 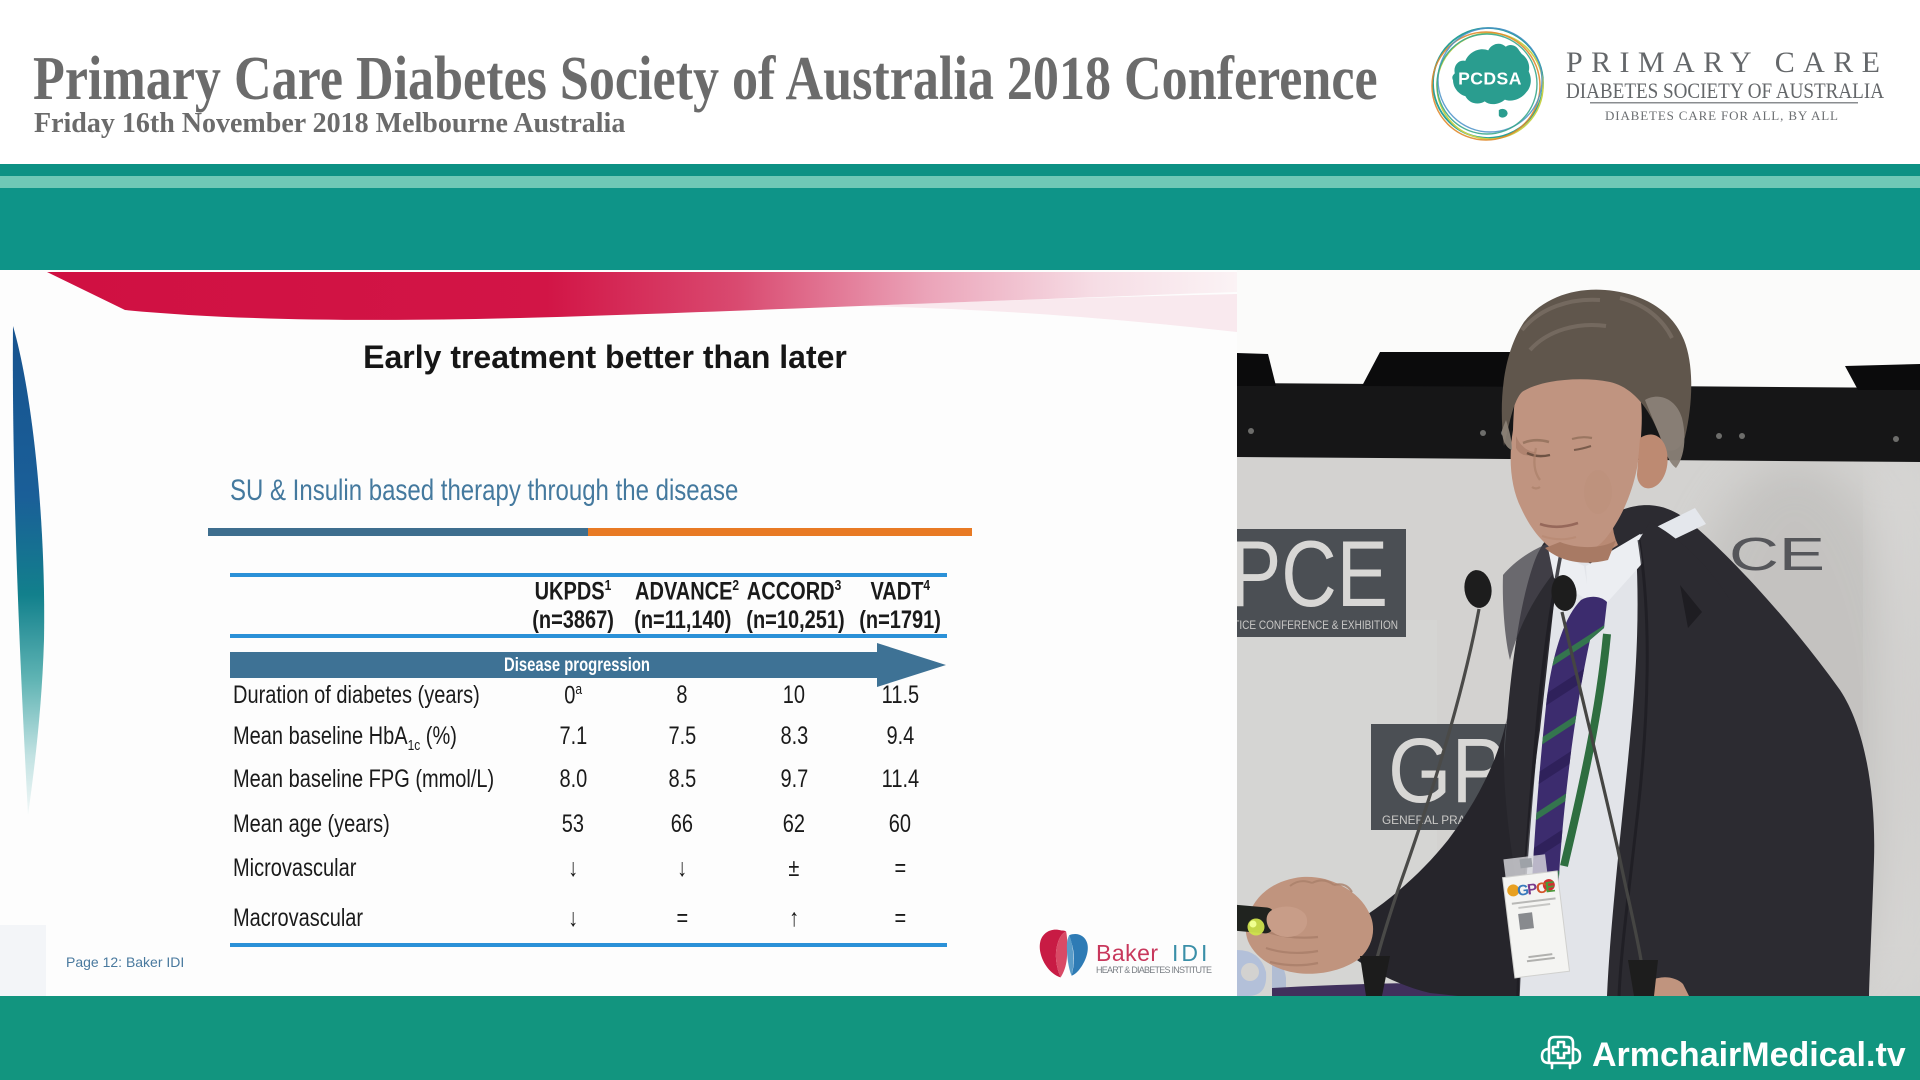 What do you see at coordinates (1127, 953) in the screenshot?
I see `svg-text: Baker` at bounding box center [1127, 953].